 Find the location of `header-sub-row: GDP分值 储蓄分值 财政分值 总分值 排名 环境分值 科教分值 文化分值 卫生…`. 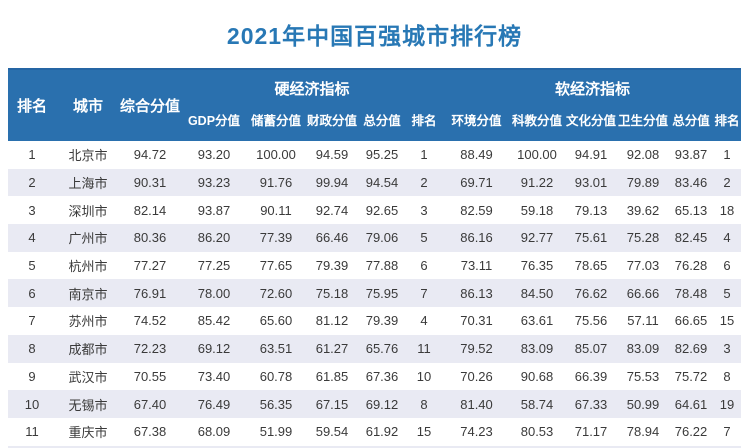

header-sub-row: GDP分值 储蓄分值 财政分值 总分值 排名 环境分值 科教分值 文化分值 卫生… is located at coordinates (375, 124).